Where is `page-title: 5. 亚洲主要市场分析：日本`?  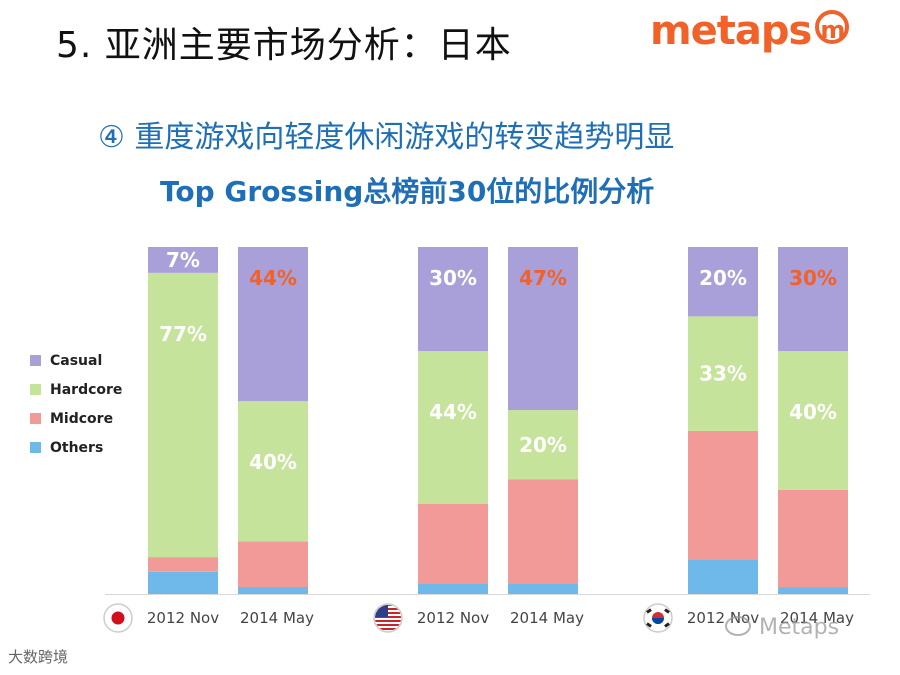
page-title: 5. 亚洲主要市场分析：日本 is located at coordinates (284, 45).